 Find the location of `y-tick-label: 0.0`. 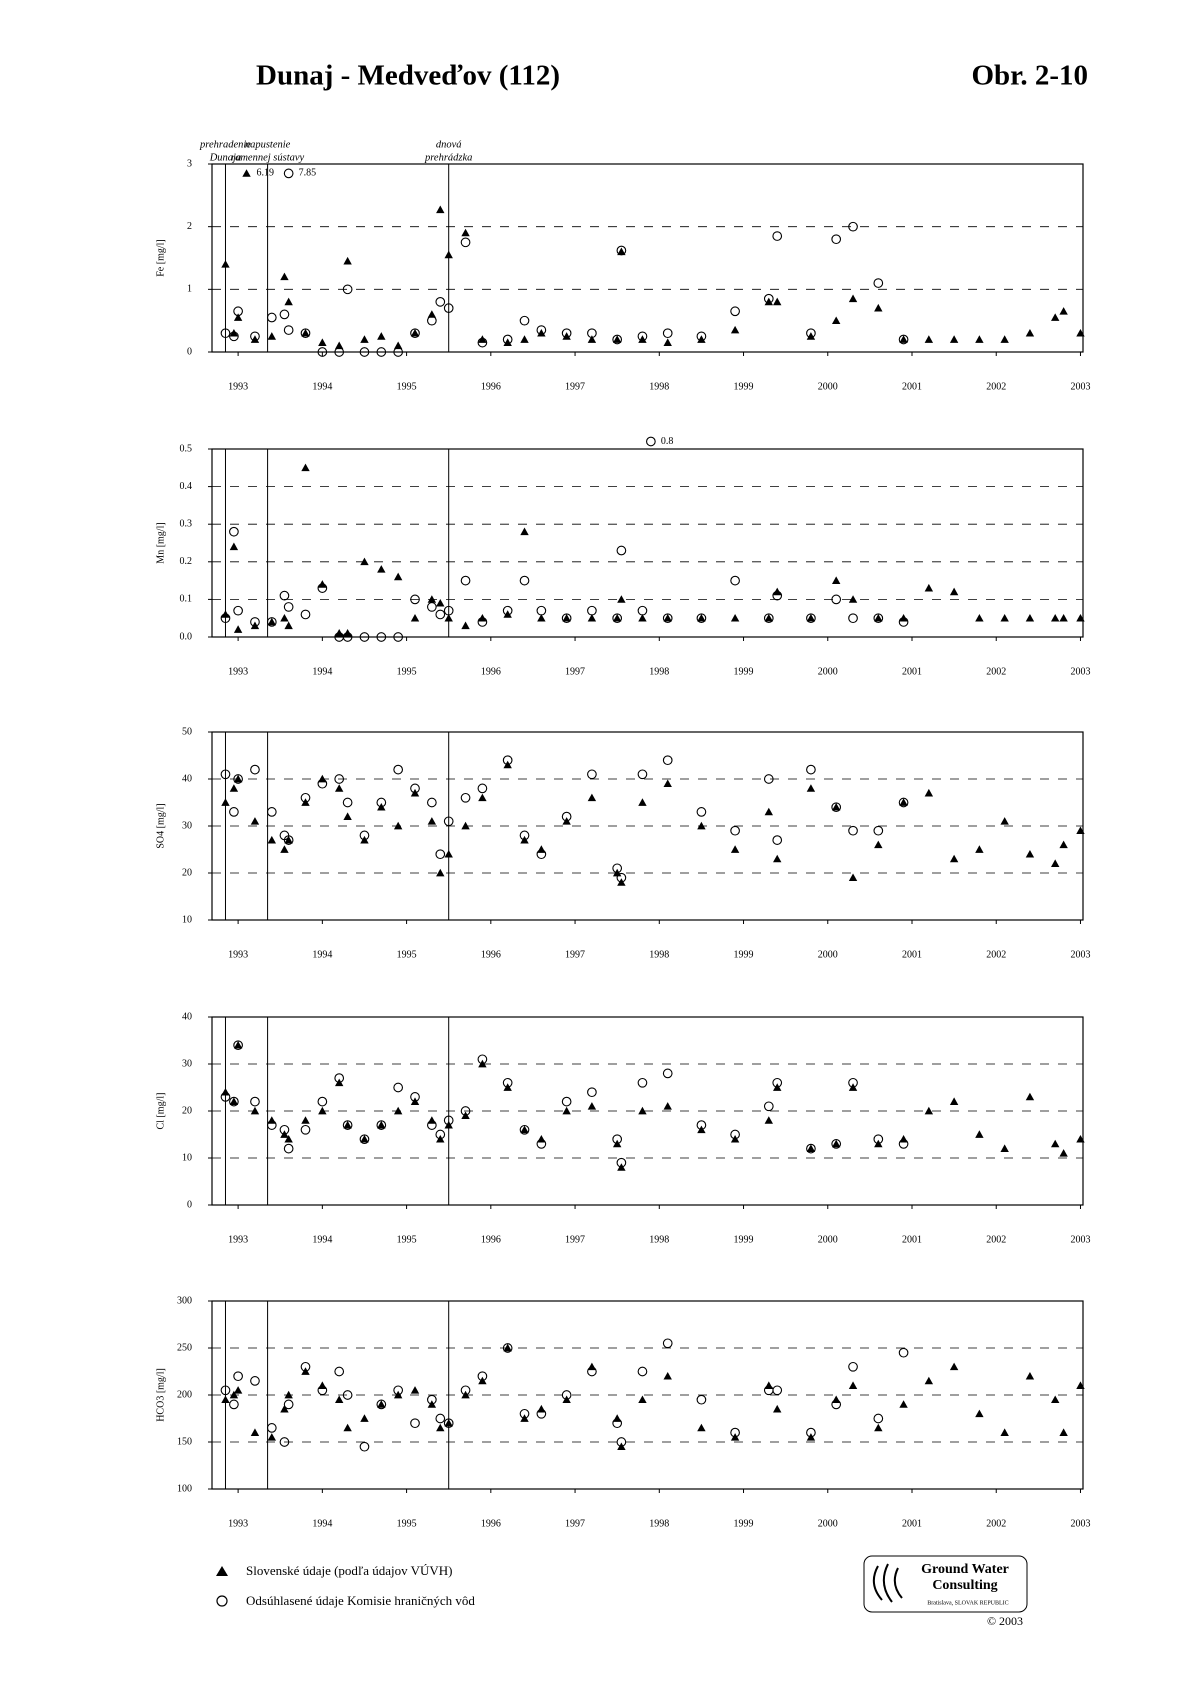

y-tick-label: 0.0 is located at coordinates (186, 636).